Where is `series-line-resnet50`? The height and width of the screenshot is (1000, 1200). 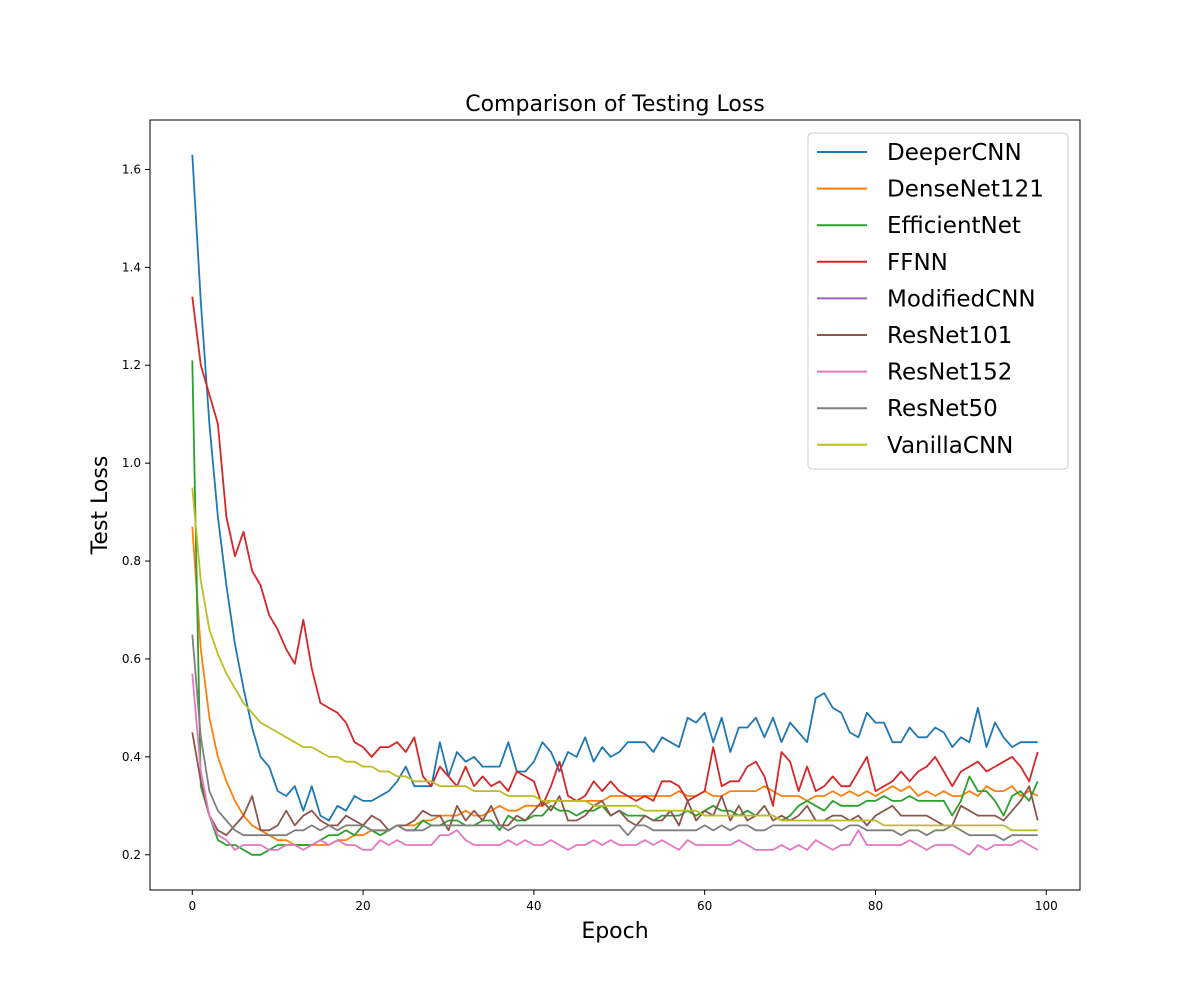 series-line-resnet50 is located at coordinates (614, 737).